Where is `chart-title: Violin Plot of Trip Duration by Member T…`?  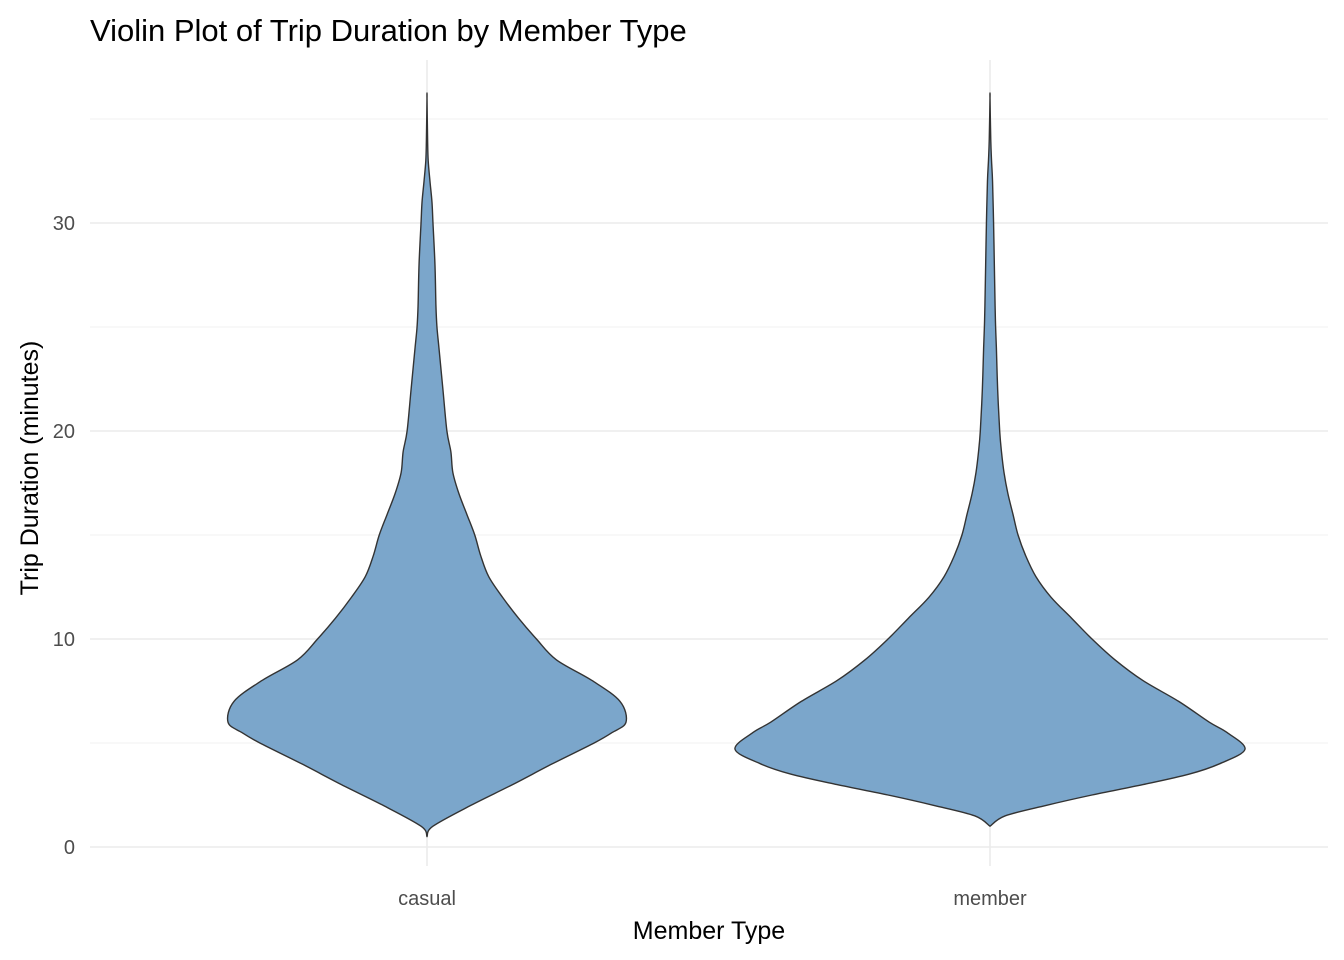
chart-title: Violin Plot of Trip Duration by Member T… is located at coordinates (388, 30).